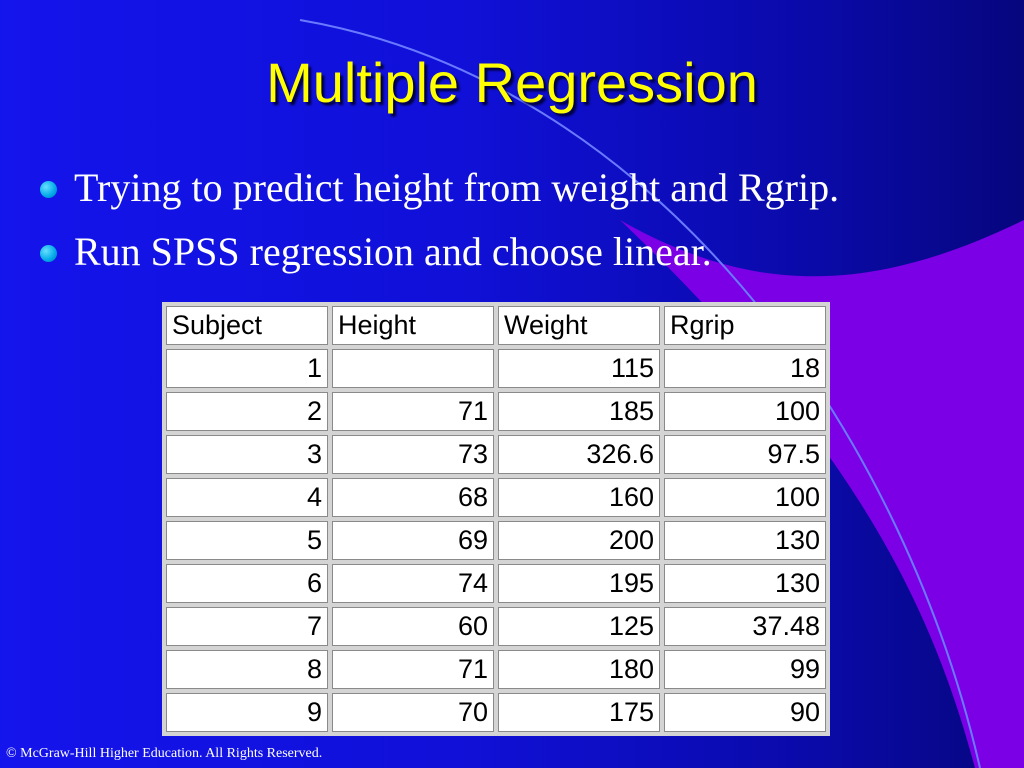 The height and width of the screenshot is (768, 1024). I want to click on table-cell: 125, so click(579, 626).